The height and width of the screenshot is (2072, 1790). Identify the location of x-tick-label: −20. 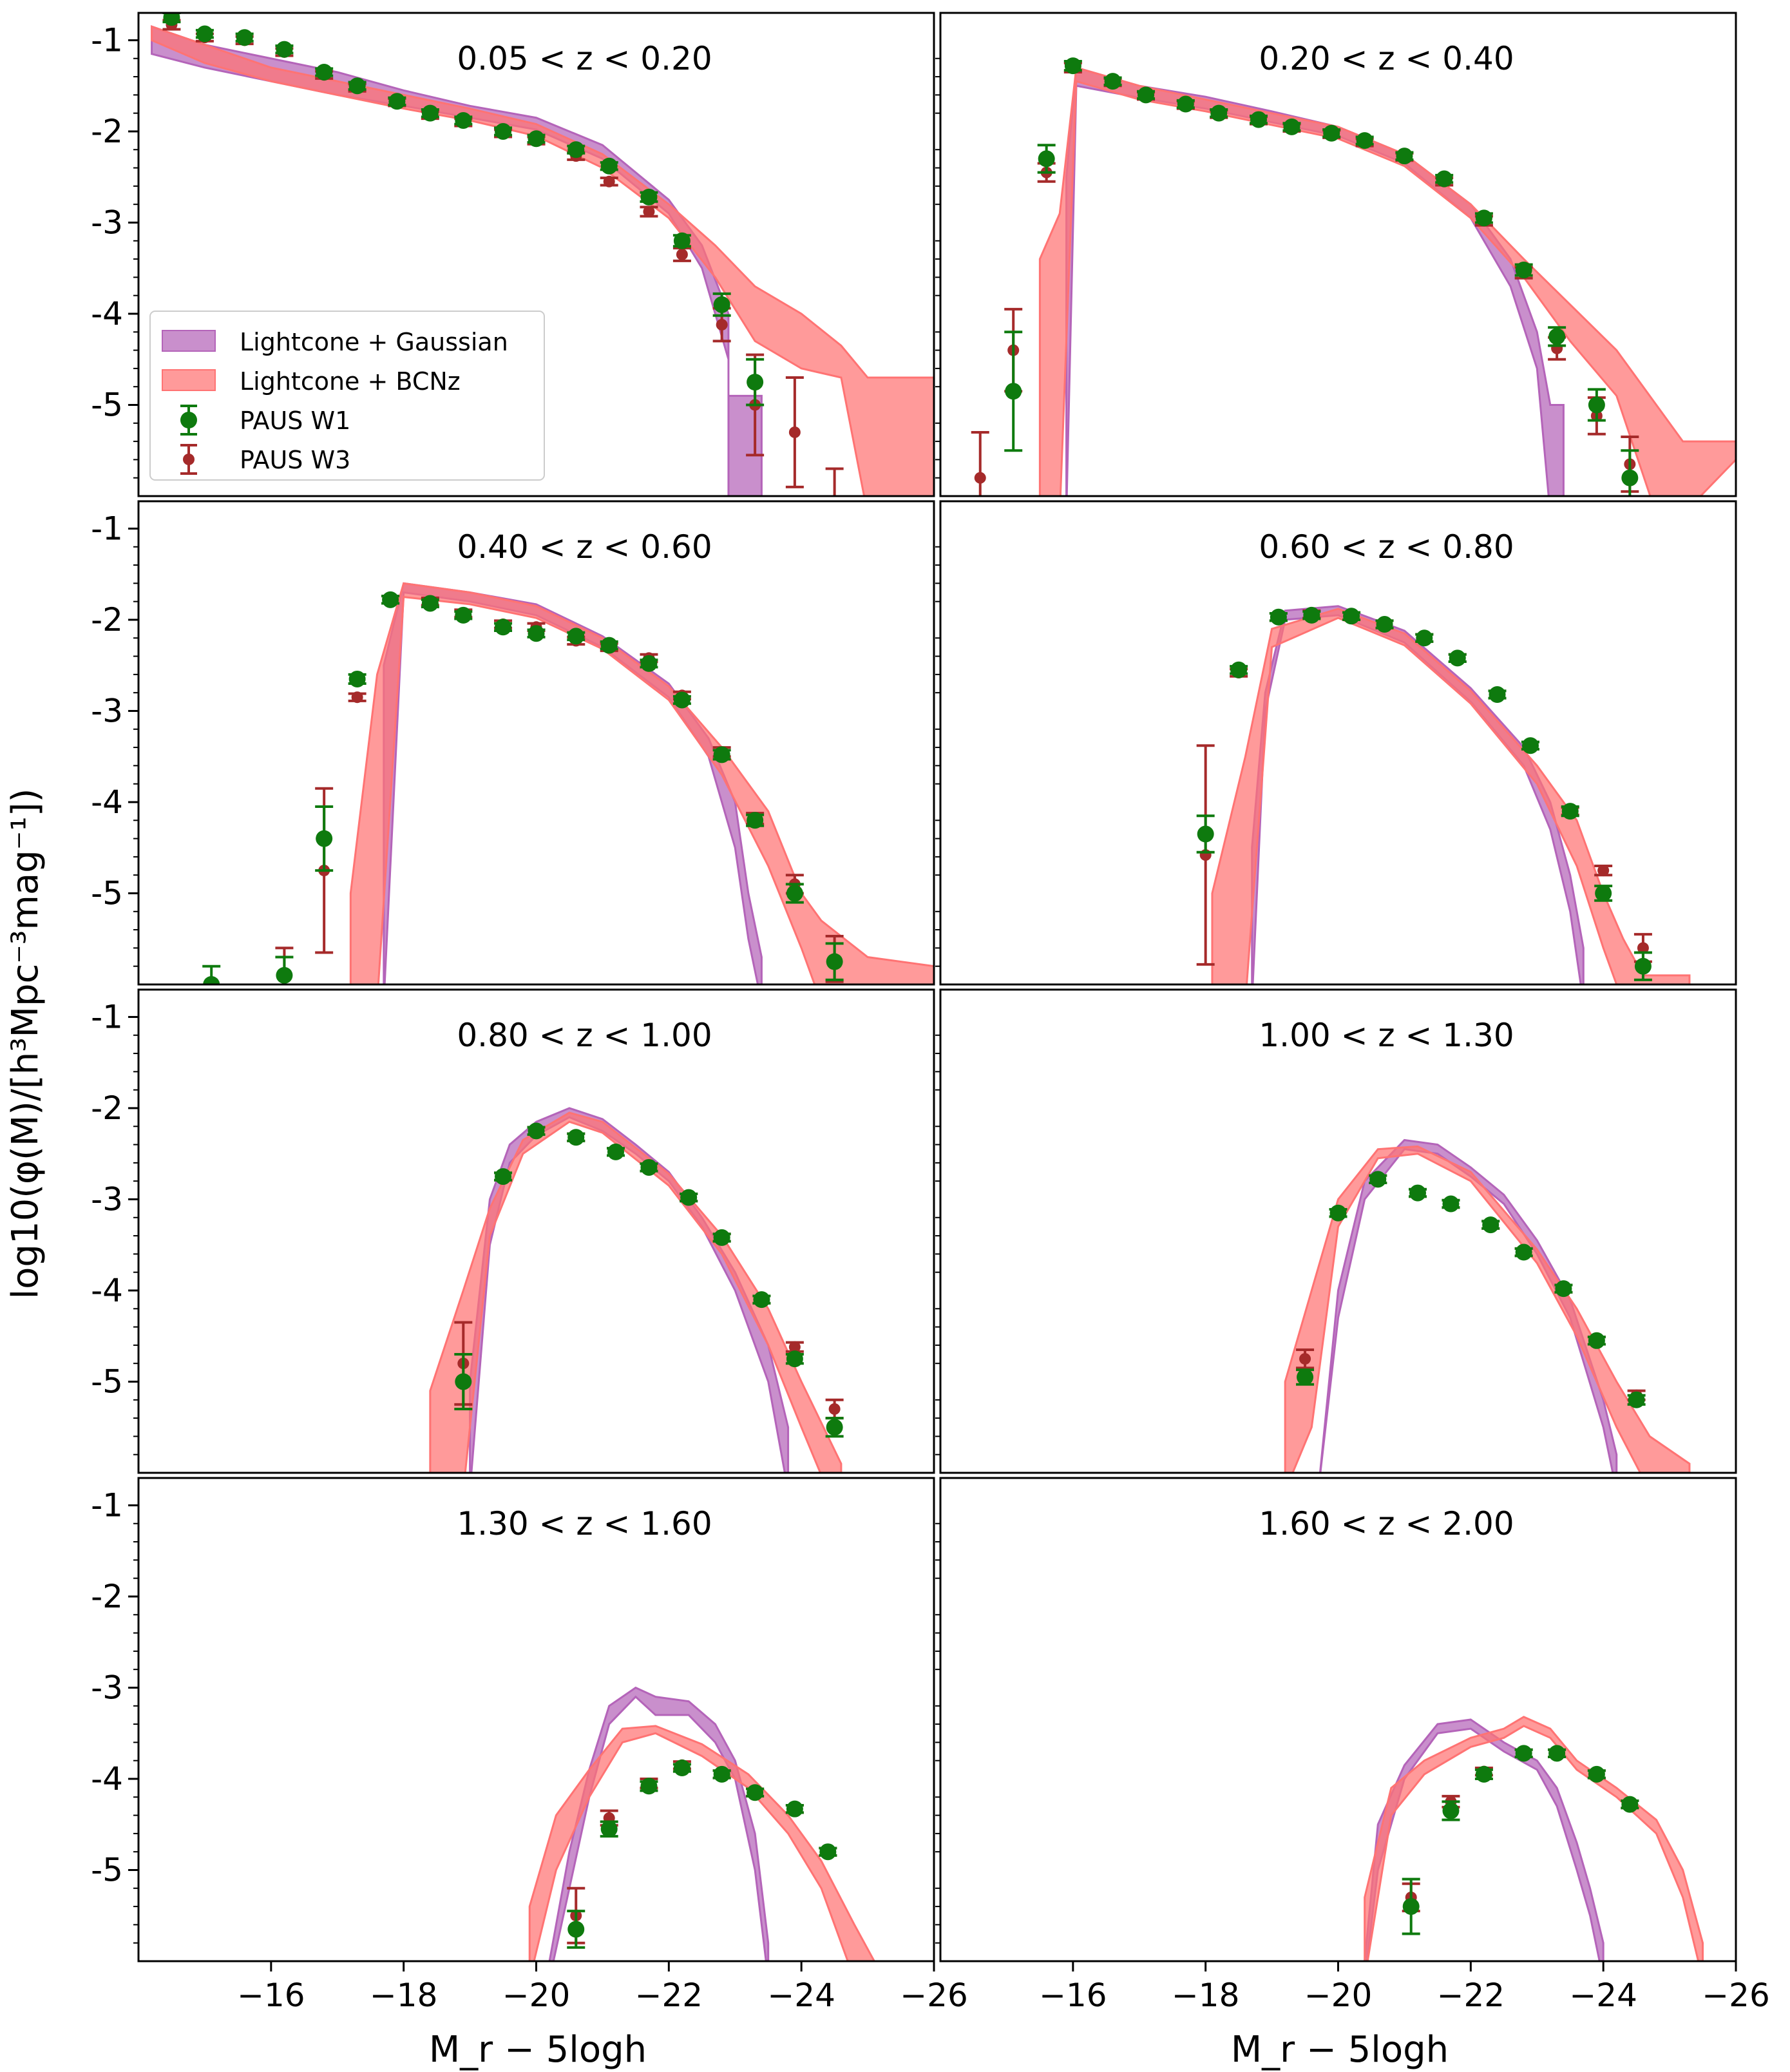
(536, 1995).